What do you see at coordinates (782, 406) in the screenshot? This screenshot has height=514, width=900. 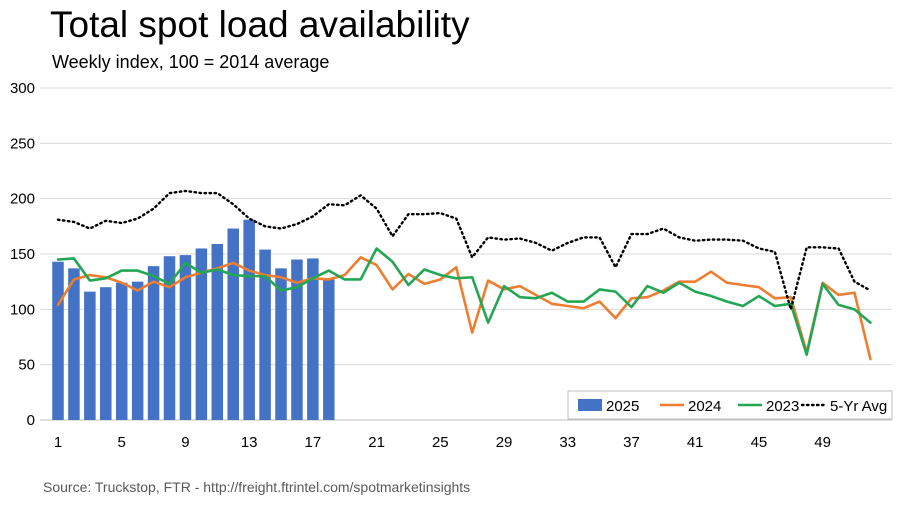 I see `legend-label-2023: 2023` at bounding box center [782, 406].